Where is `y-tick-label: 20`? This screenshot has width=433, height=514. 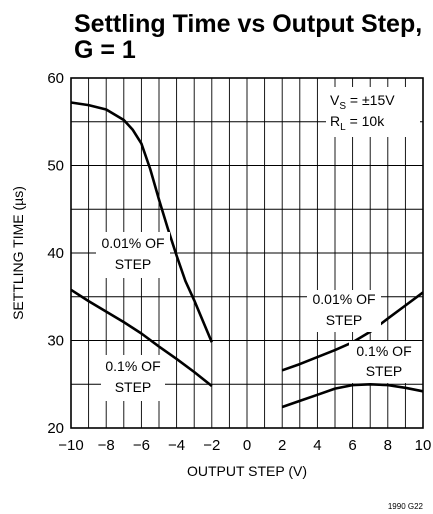 y-tick-label: 20 is located at coordinates (55, 428).